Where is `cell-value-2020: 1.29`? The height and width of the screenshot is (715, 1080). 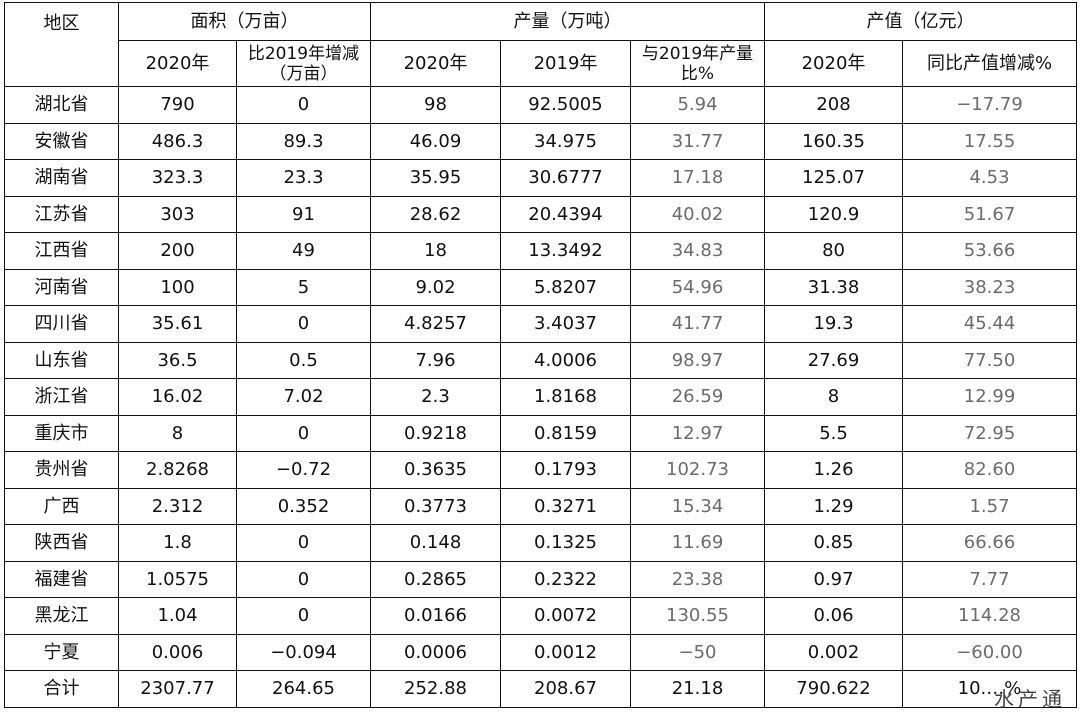
cell-value-2020: 1.29 is located at coordinates (834, 506).